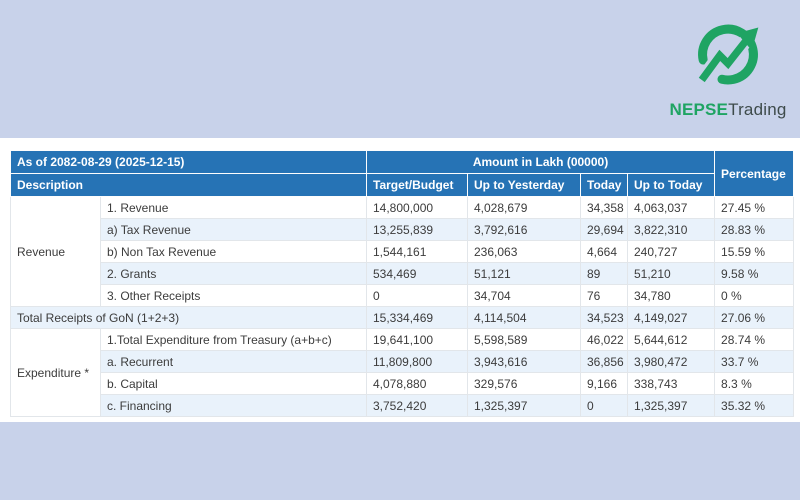 The width and height of the screenshot is (800, 500). What do you see at coordinates (233, 361) in the screenshot?
I see `row-item-label: a. Recurrent` at bounding box center [233, 361].